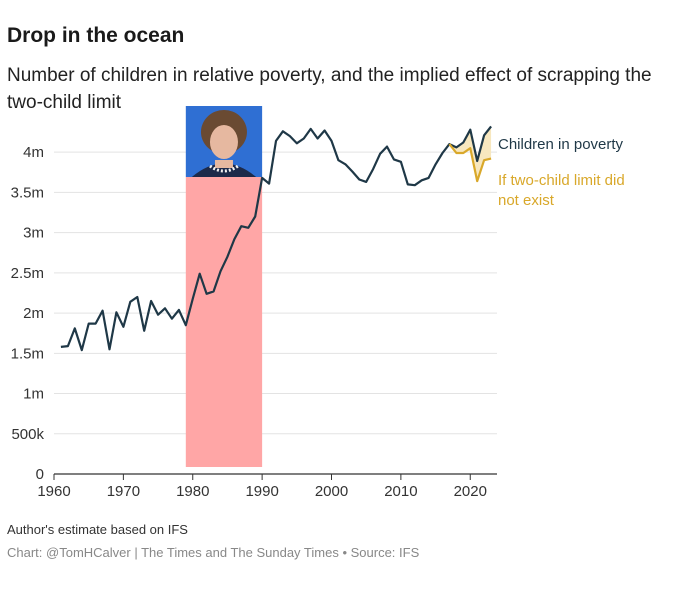  Describe the element at coordinates (470, 491) in the screenshot. I see `x-tick-label: 2020` at that location.